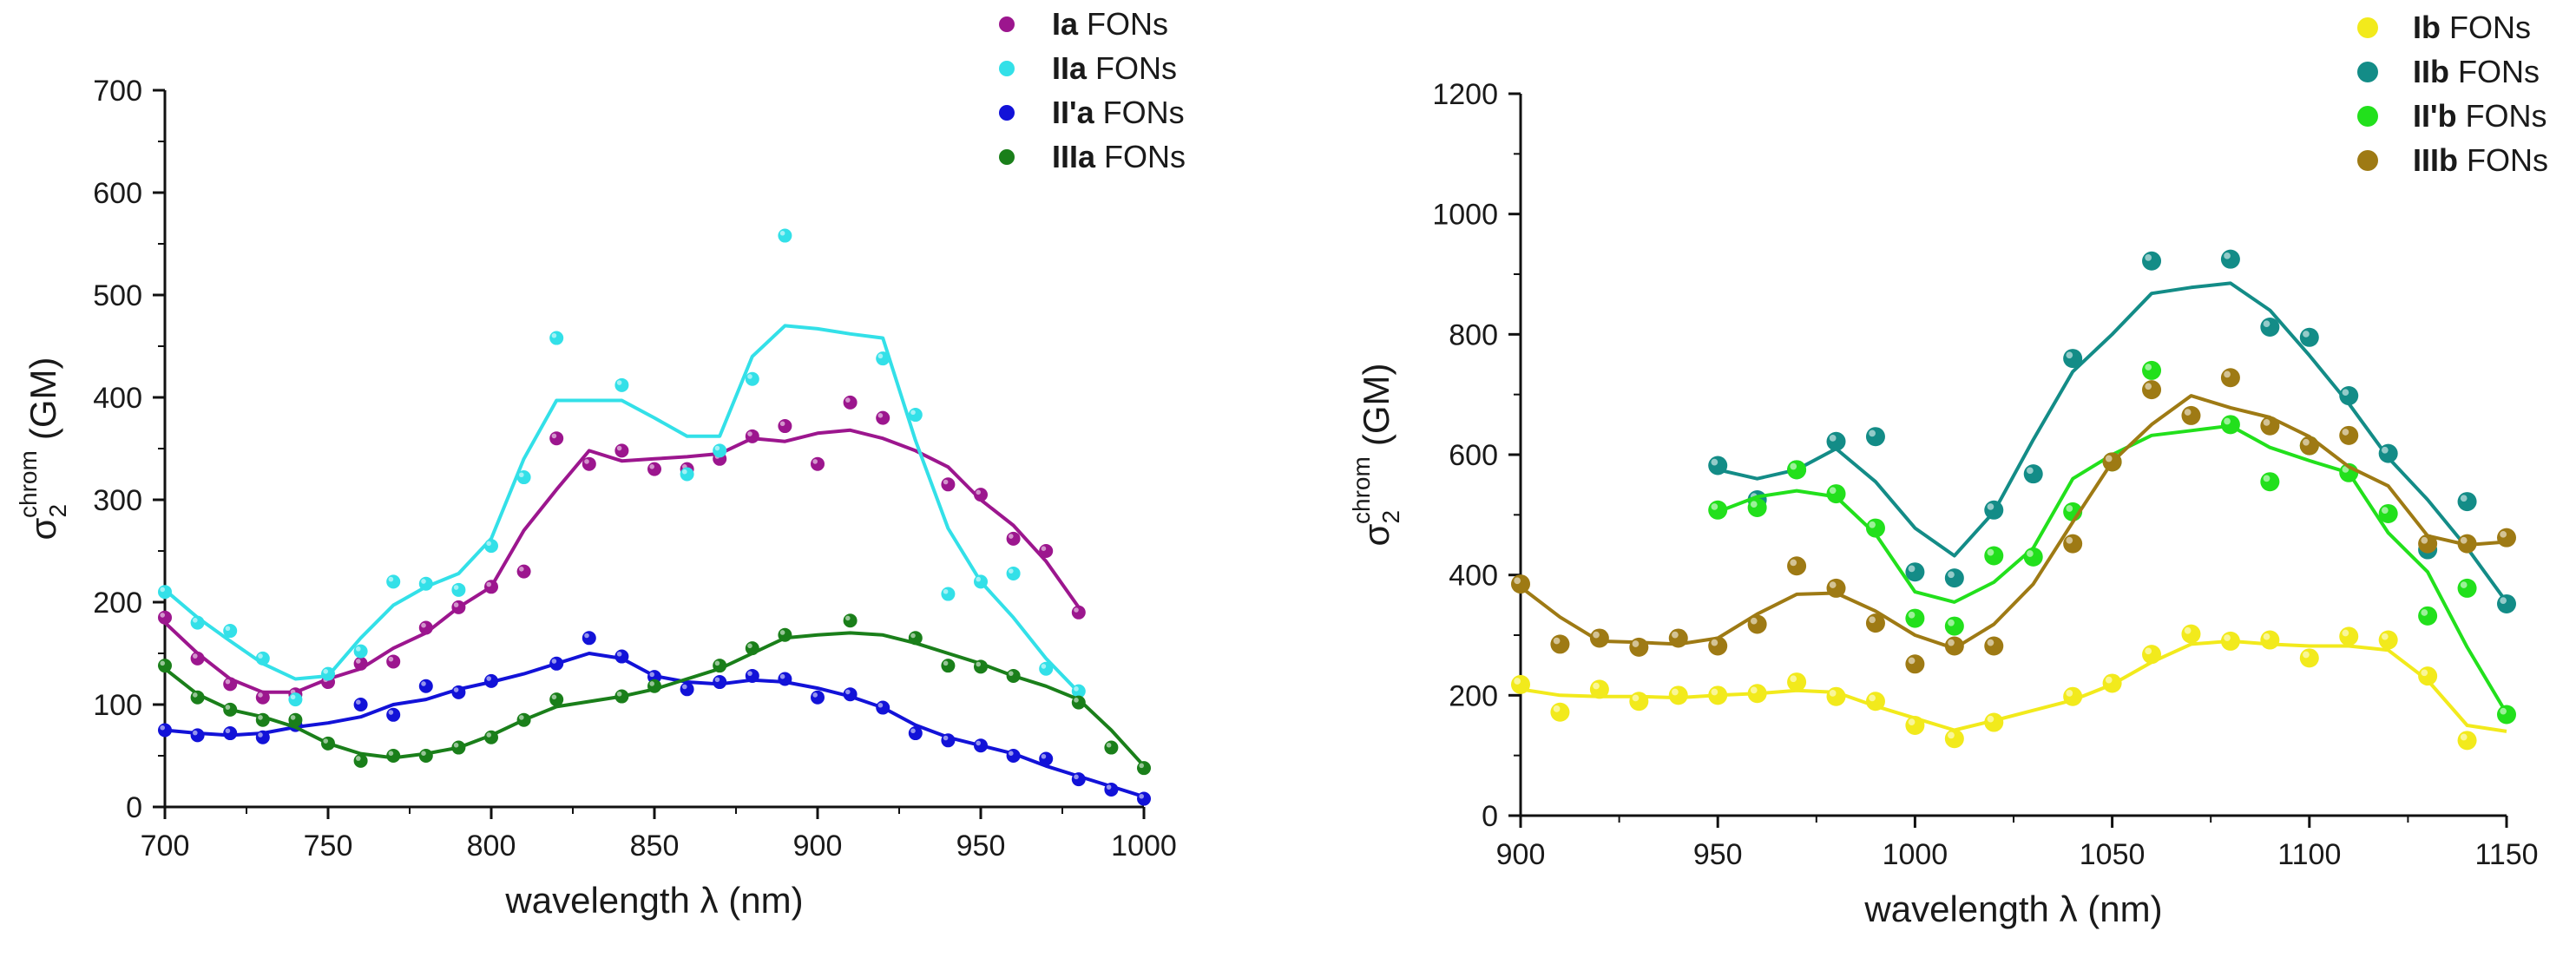 The image size is (2576, 964). I want to click on x-tick-label: 1050, so click(2113, 854).